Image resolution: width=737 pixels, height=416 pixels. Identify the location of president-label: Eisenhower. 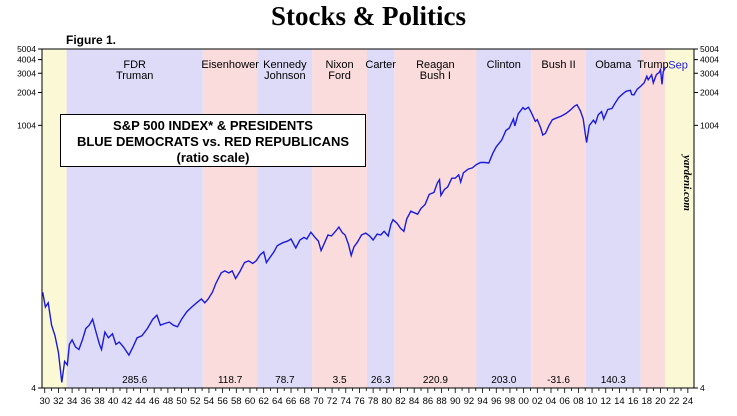
(230, 65).